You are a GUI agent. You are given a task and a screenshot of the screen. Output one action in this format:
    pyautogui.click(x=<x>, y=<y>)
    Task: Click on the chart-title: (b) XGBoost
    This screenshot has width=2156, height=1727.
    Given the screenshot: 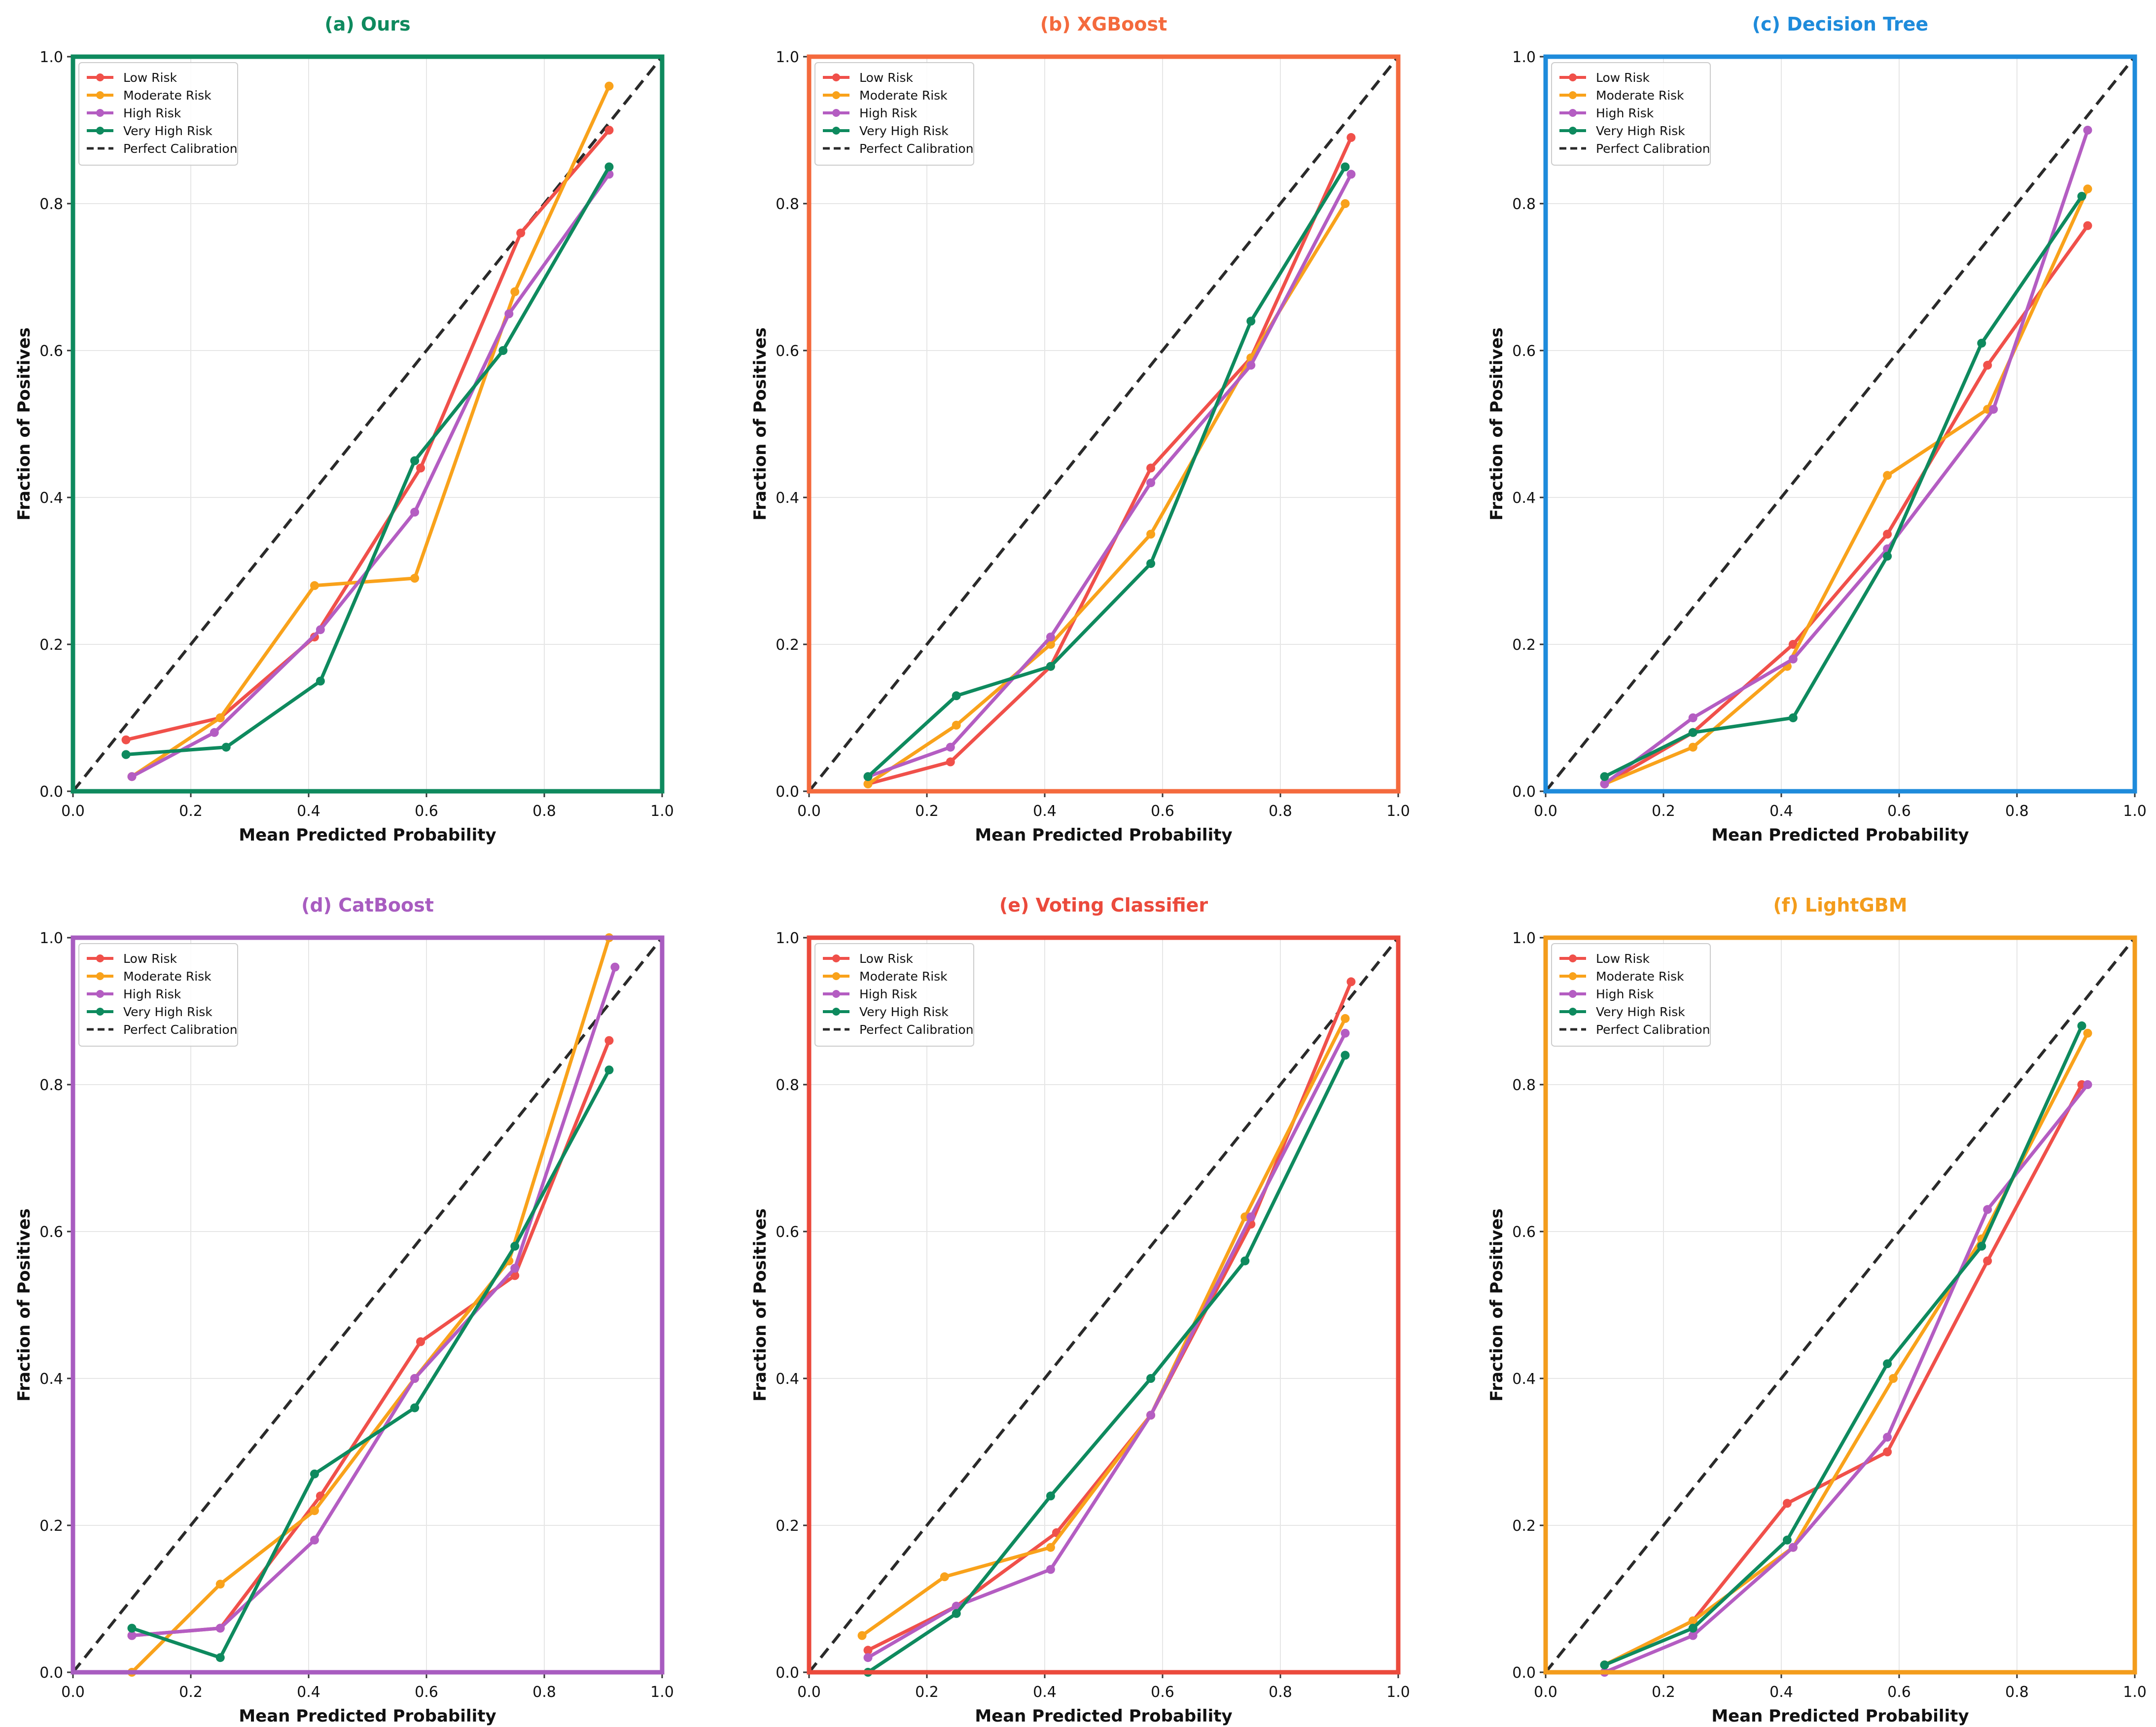 What is the action you would take?
    pyautogui.click(x=1103, y=24)
    